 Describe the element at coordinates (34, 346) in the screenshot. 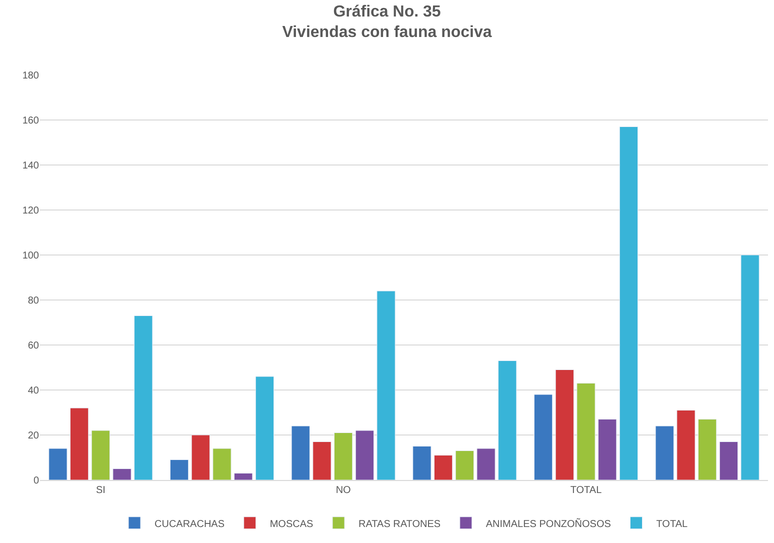

I see `y-tick-label: 60` at that location.